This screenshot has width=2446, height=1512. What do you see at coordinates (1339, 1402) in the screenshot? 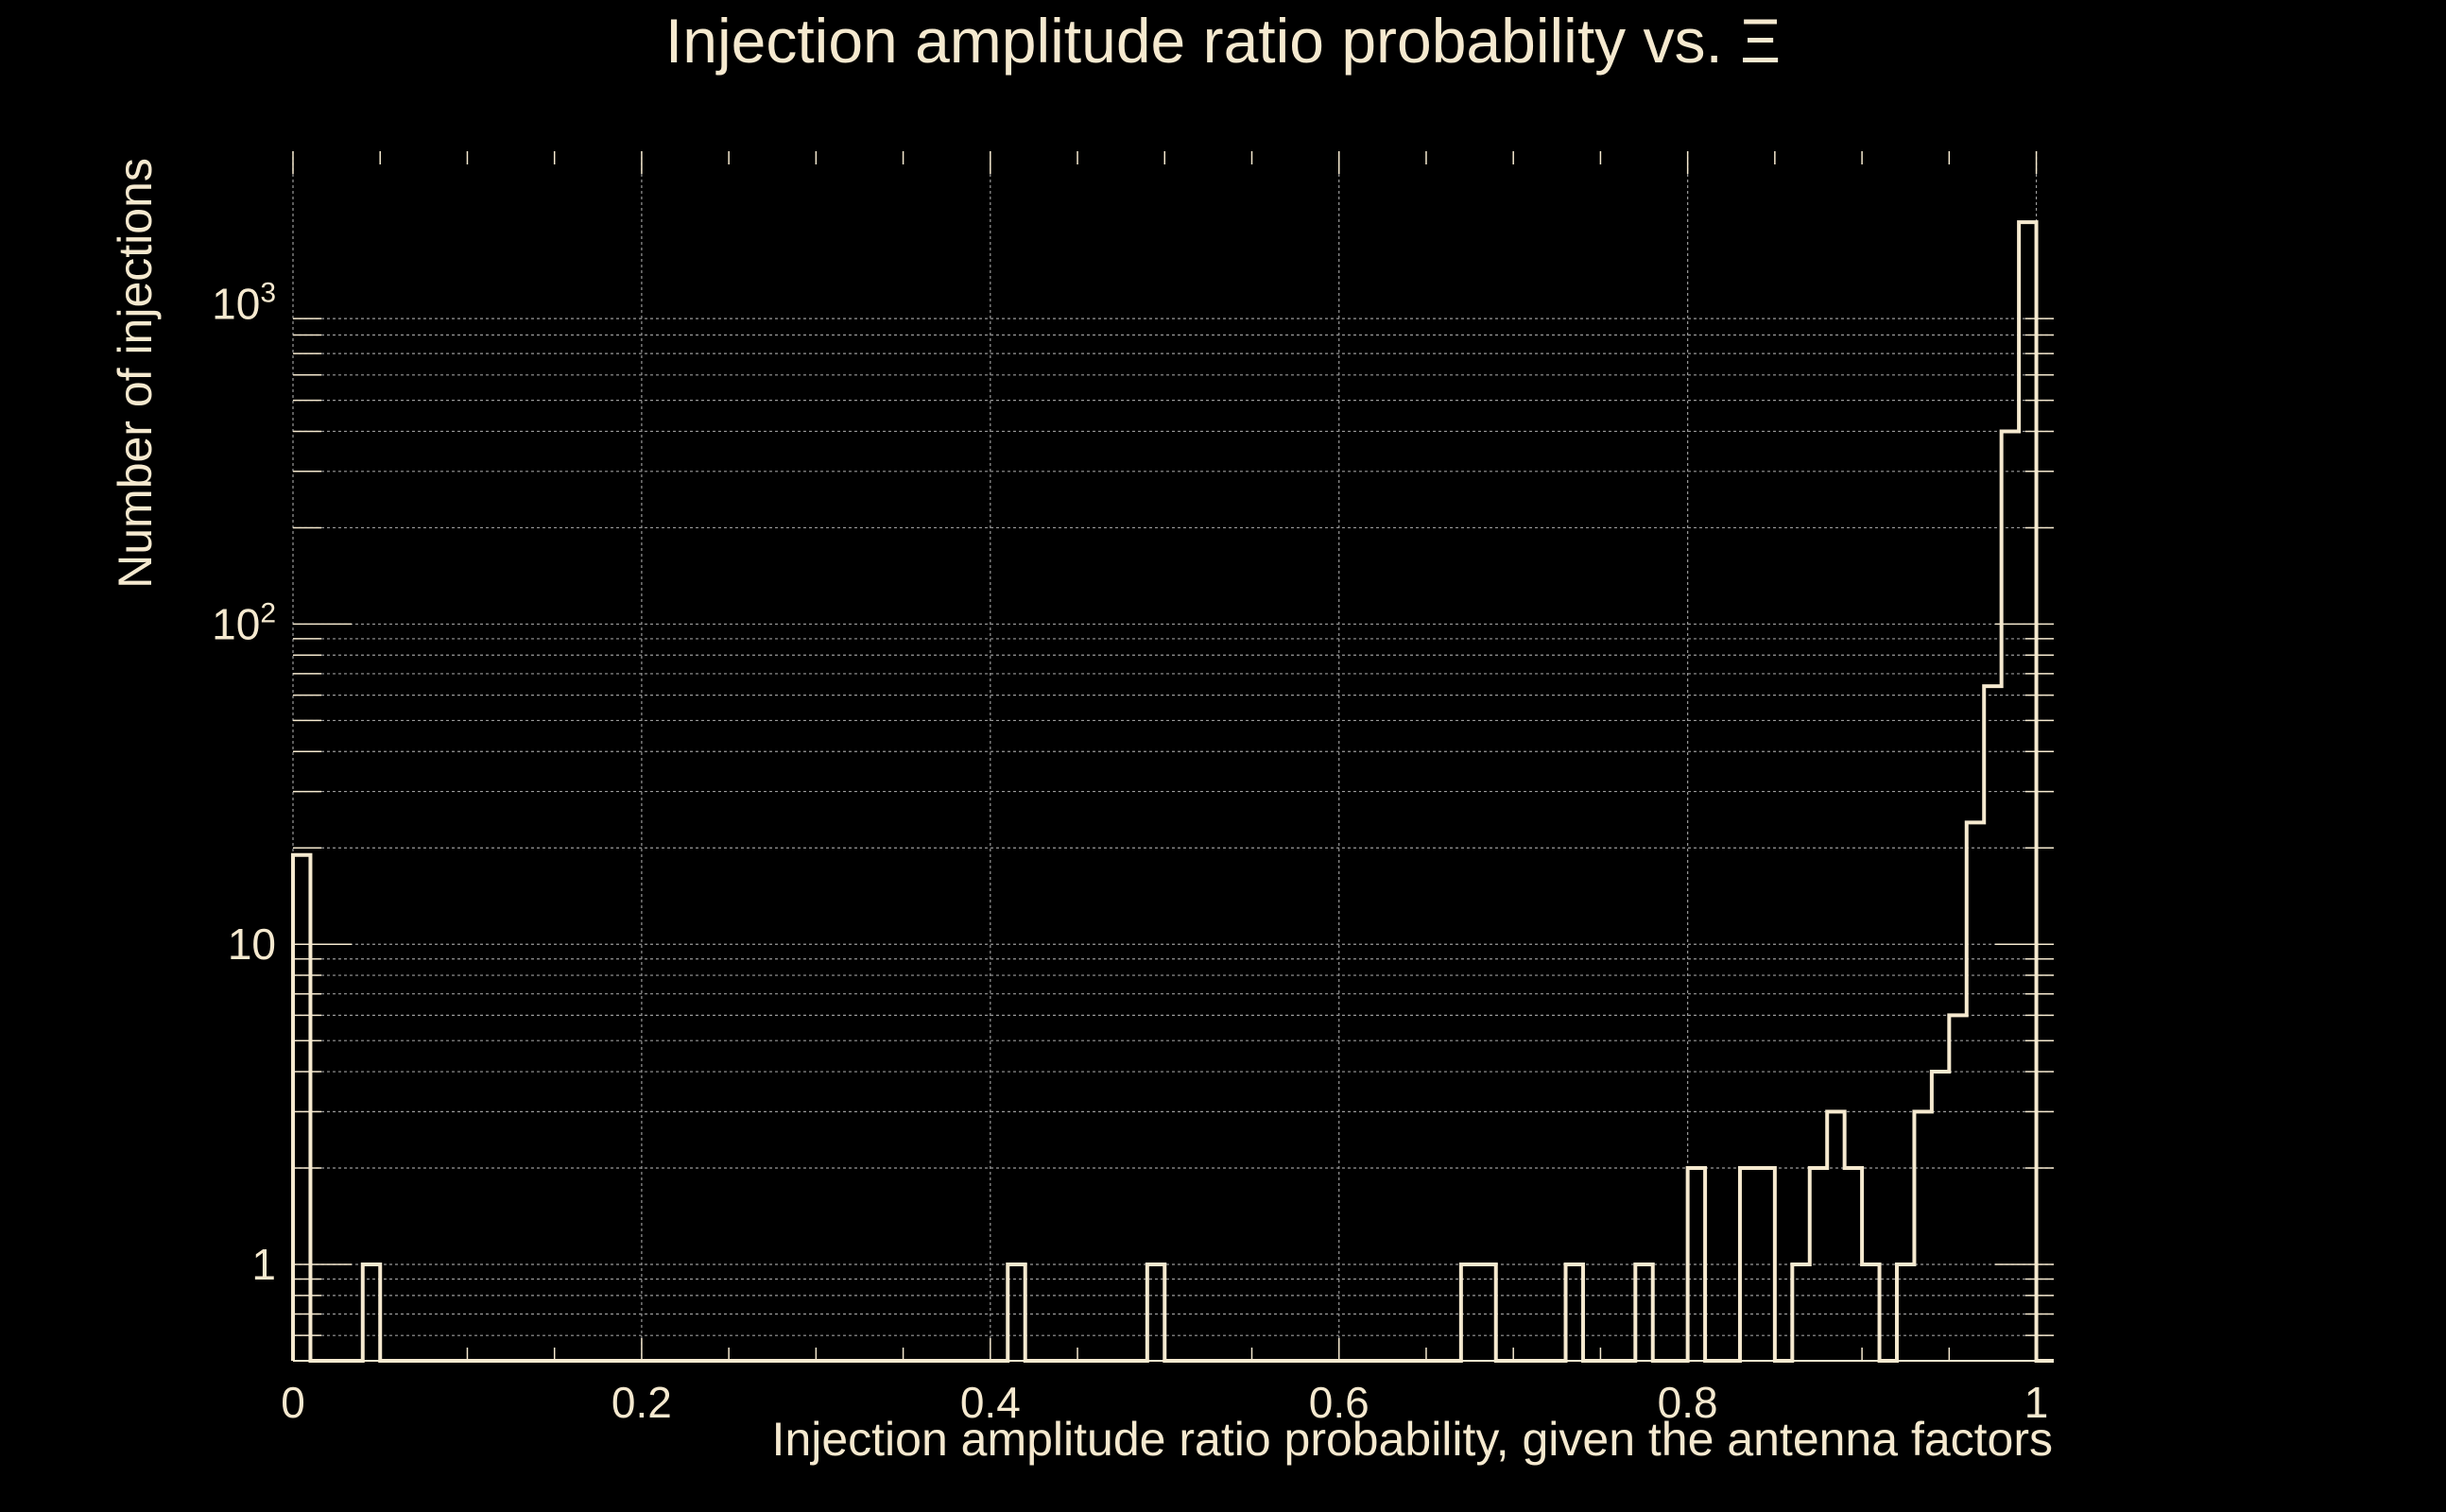
I see `x-tick-label: 0.6` at bounding box center [1339, 1402].